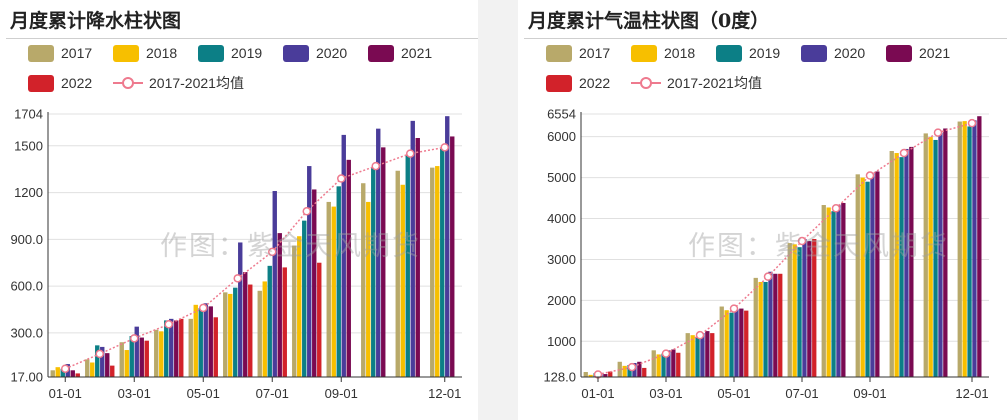  What do you see at coordinates (28, 192) in the screenshot?
I see `y-tick-label: 1200` at bounding box center [28, 192].